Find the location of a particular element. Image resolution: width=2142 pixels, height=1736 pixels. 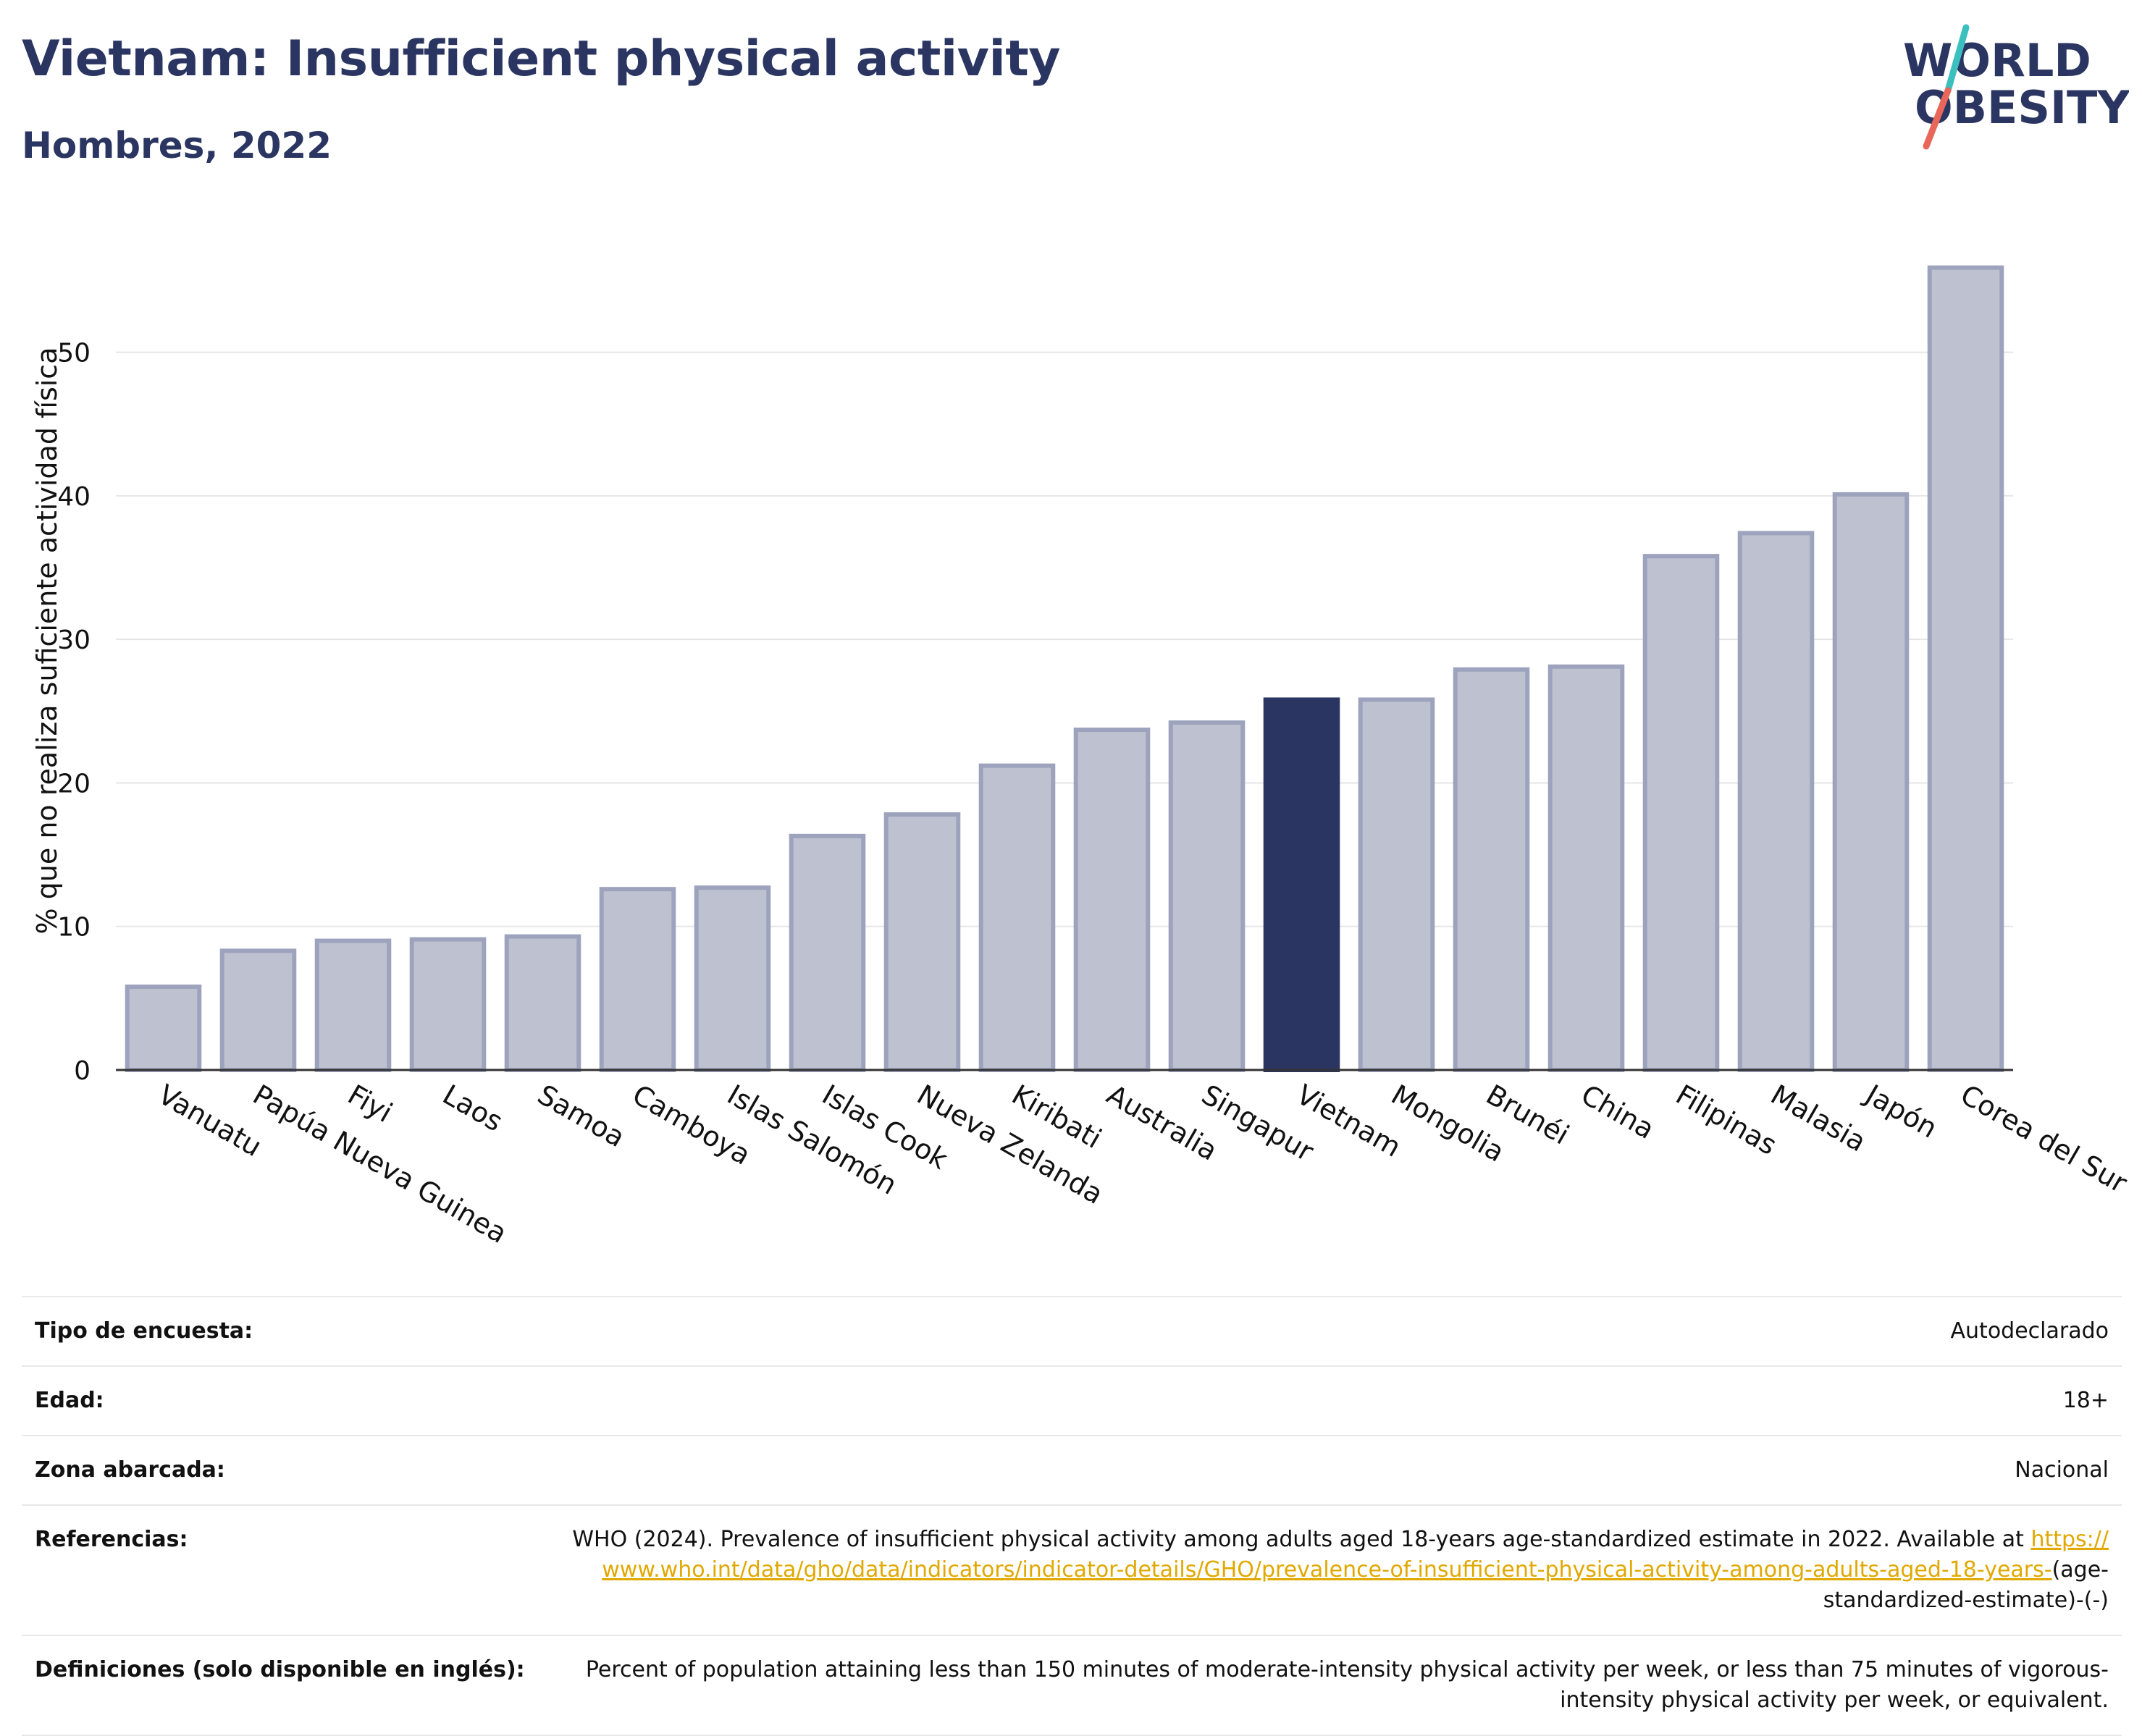

meta-key: Edad: is located at coordinates (288, 1400).